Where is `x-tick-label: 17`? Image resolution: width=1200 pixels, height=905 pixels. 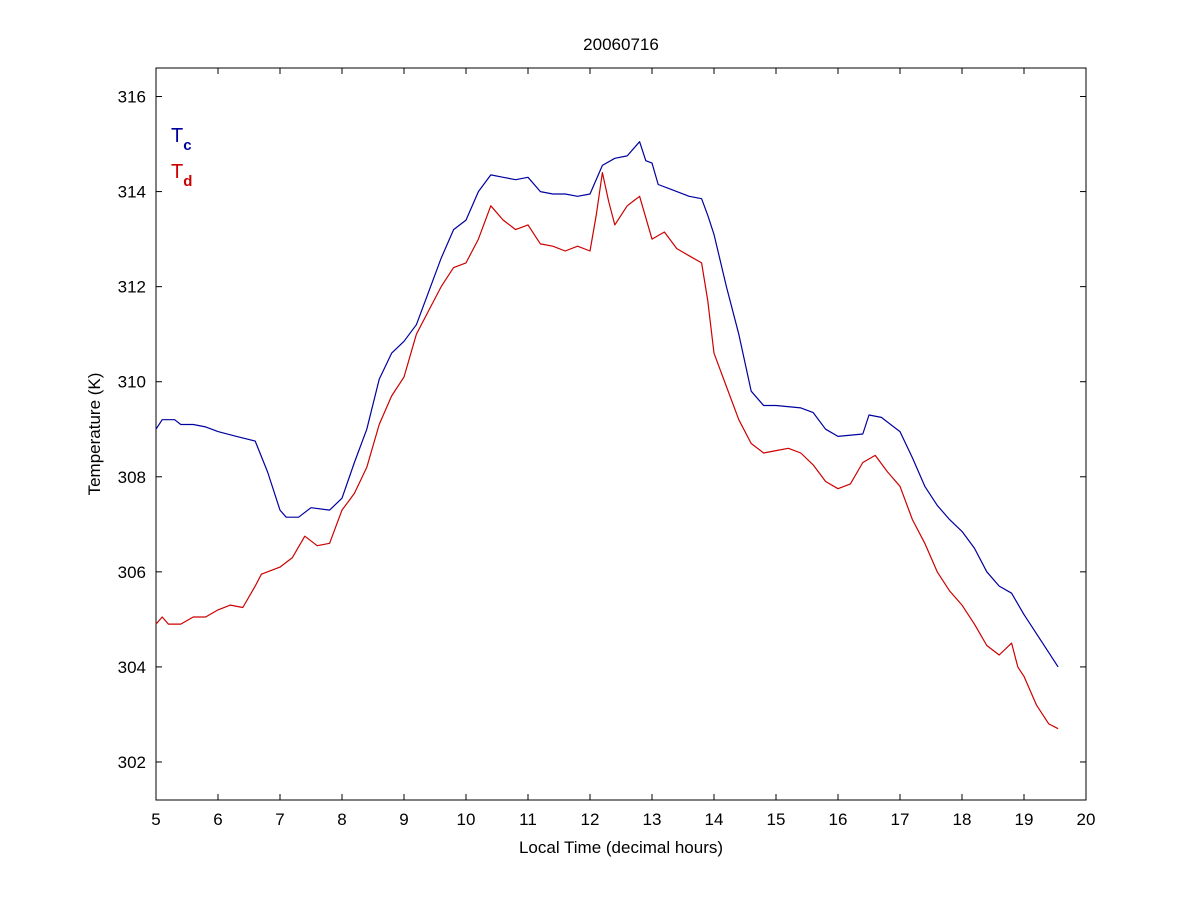
x-tick-label: 17 is located at coordinates (900, 819).